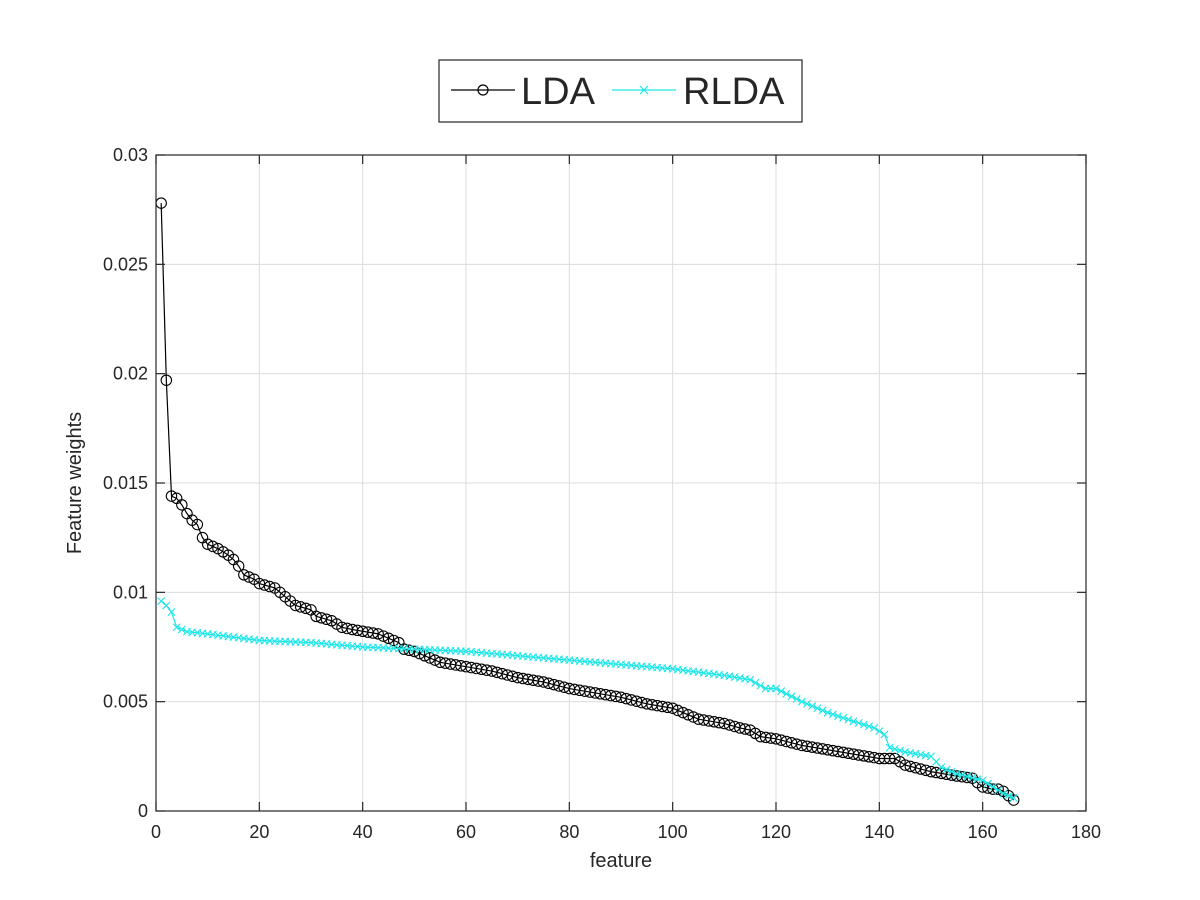  I want to click on y-tick-label: 0, so click(143, 811).